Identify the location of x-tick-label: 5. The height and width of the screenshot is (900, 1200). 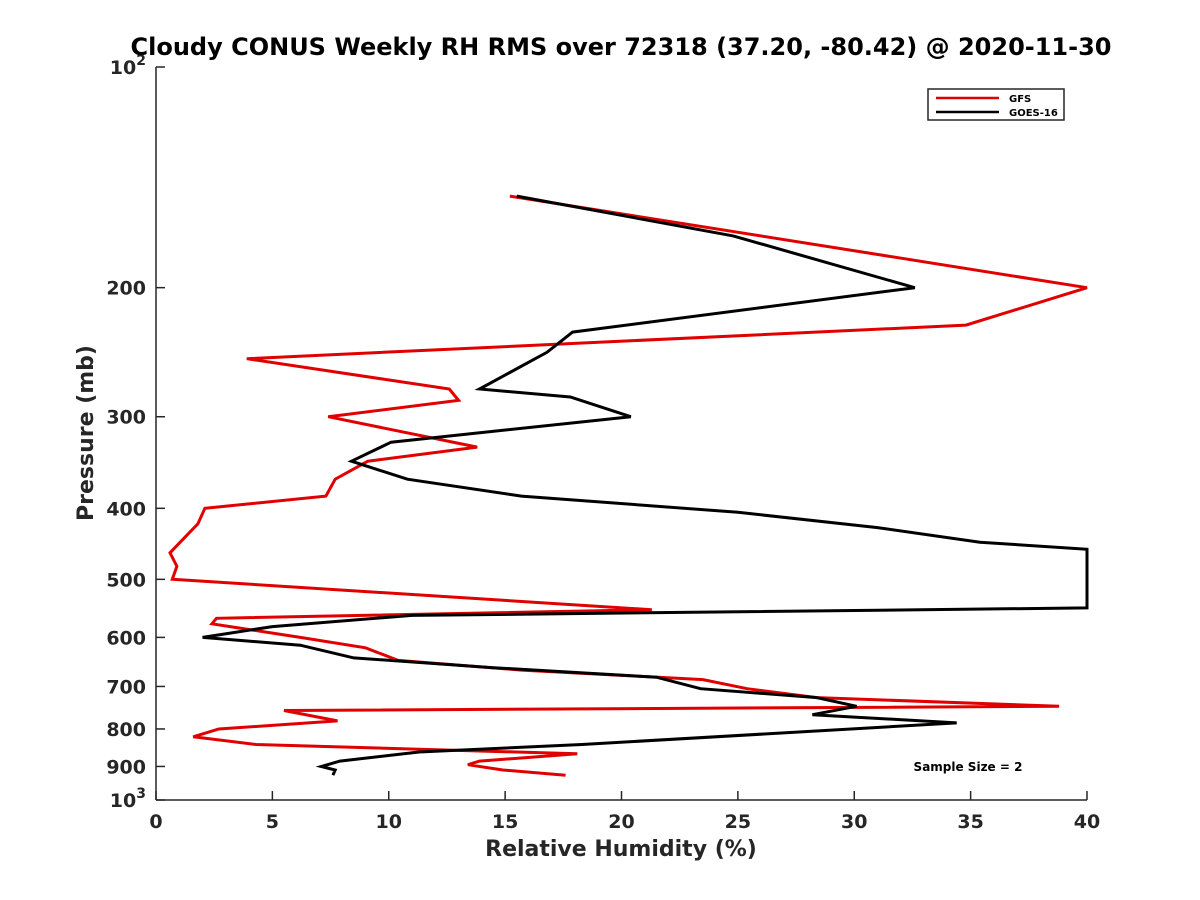
(272, 822).